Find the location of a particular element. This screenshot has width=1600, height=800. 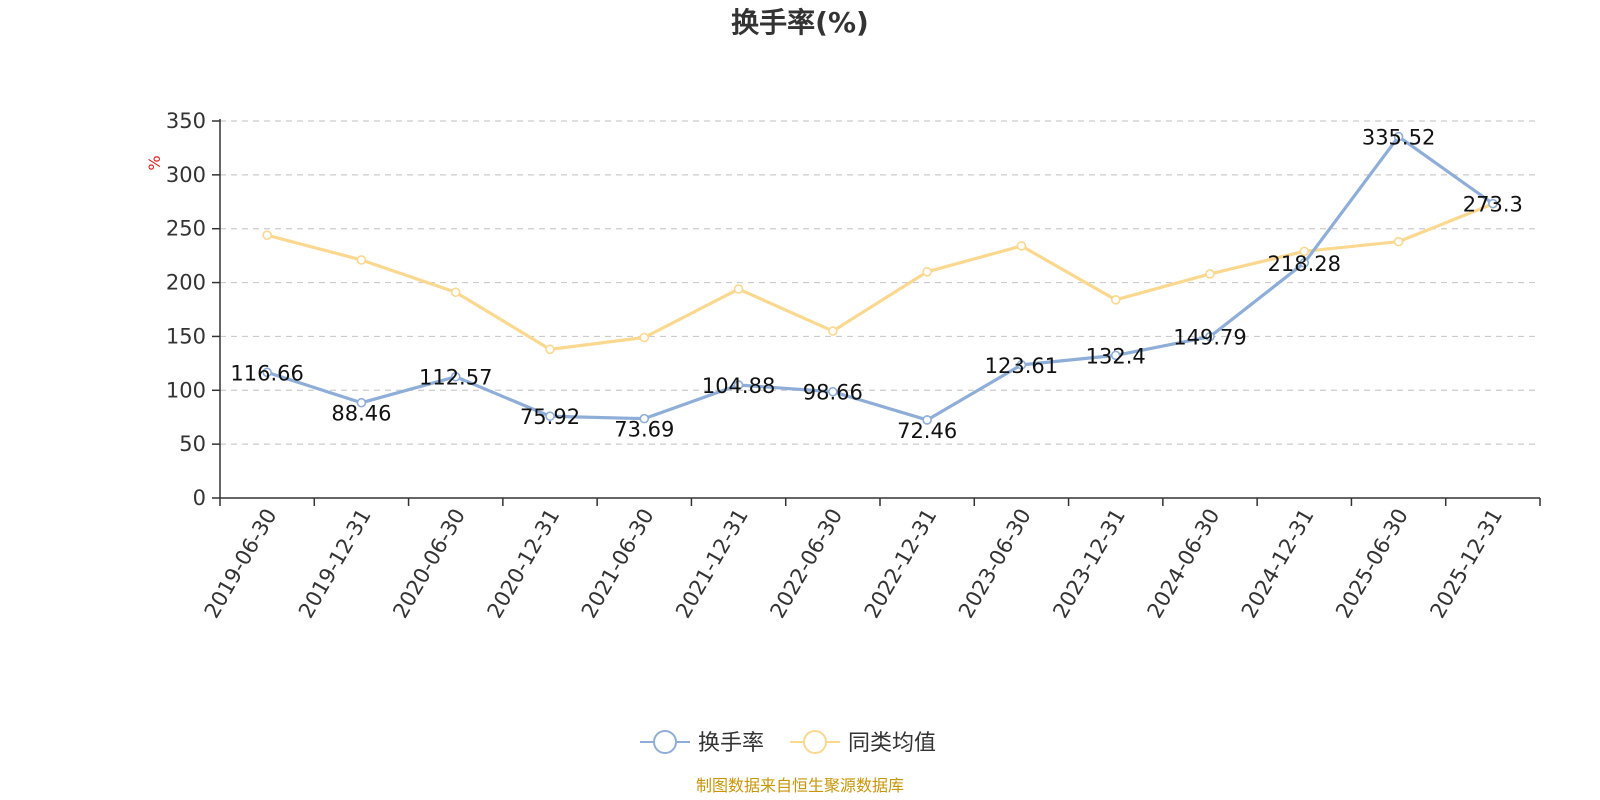

data-label: 112.57 is located at coordinates (455, 378).